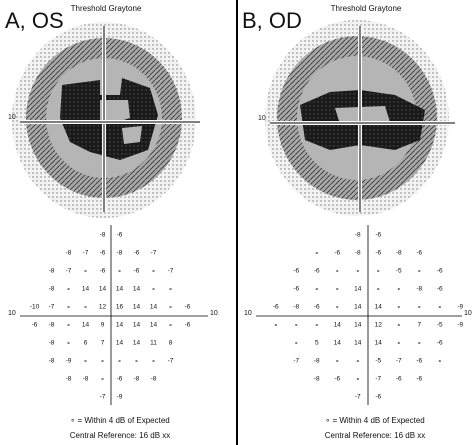  I want to click on panel-label: A, OS, so click(34, 20).